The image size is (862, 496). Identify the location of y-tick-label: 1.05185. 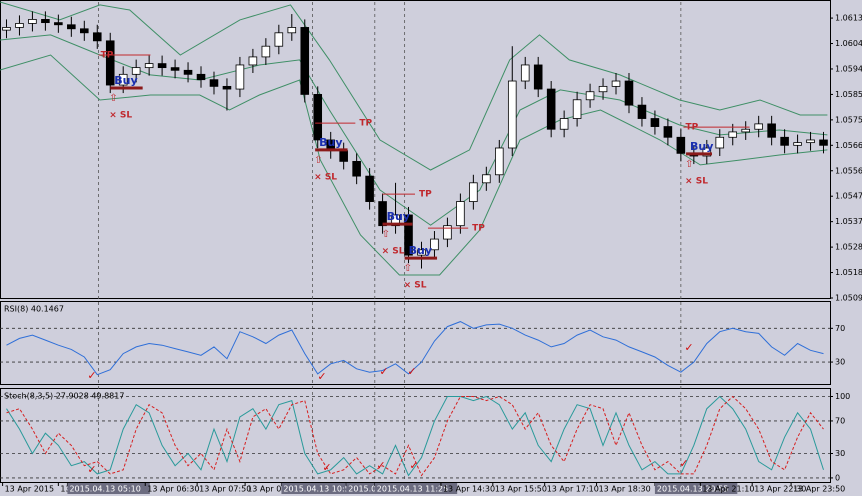
(848, 272).